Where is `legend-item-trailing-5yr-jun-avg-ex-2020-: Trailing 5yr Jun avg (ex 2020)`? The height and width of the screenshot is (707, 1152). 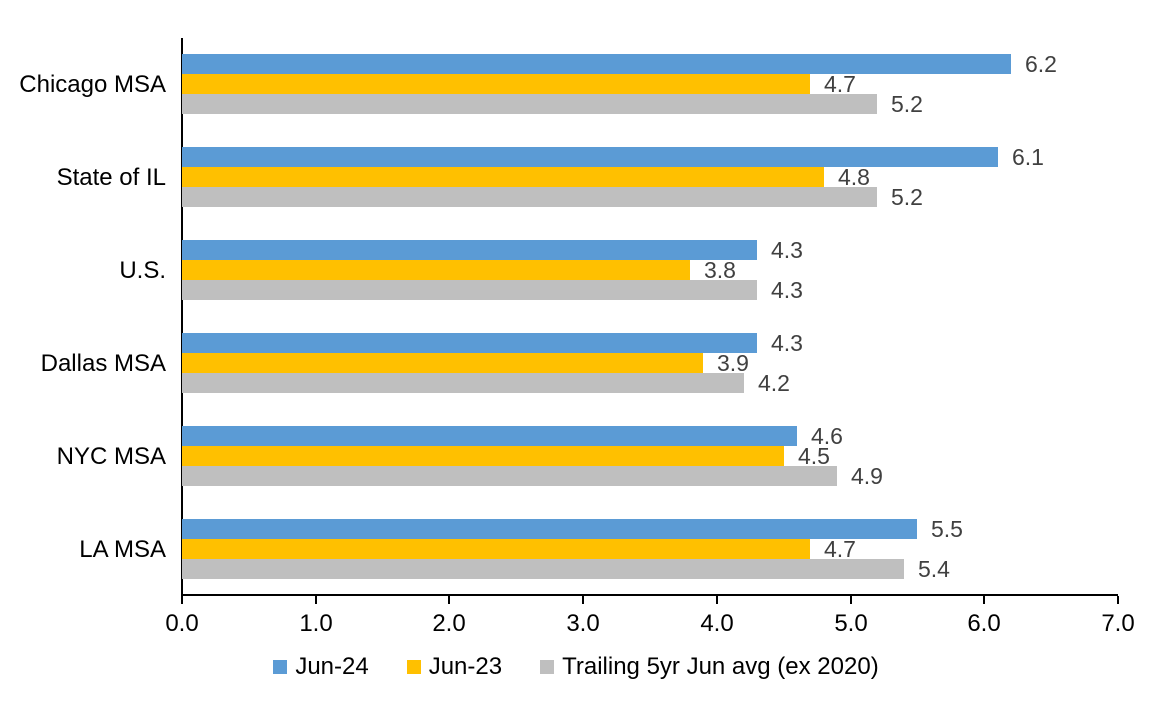 legend-item-trailing-5yr-jun-avg-ex-2020-: Trailing 5yr Jun avg (ex 2020) is located at coordinates (709, 667).